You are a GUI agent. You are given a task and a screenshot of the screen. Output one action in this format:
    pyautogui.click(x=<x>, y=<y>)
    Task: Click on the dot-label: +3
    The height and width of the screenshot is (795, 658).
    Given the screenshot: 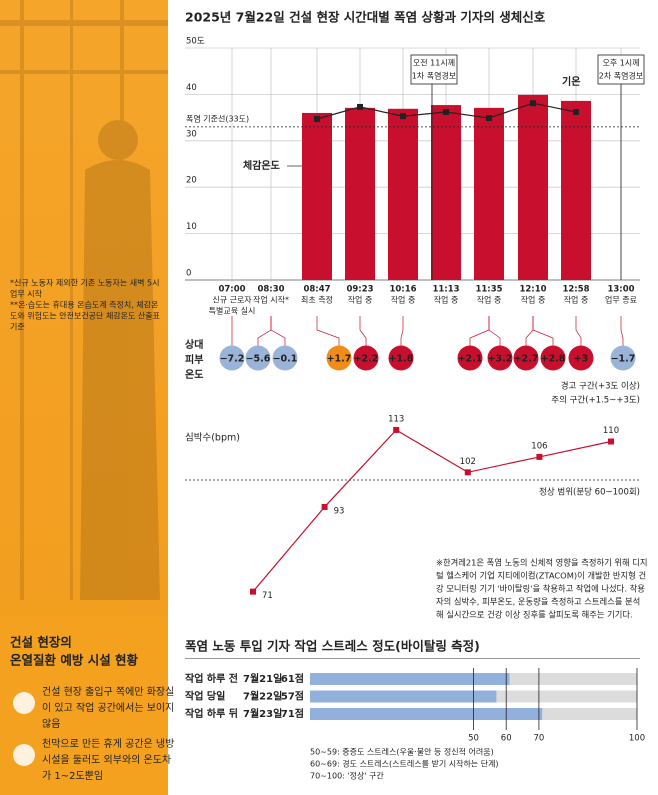 What is the action you would take?
    pyautogui.click(x=581, y=359)
    